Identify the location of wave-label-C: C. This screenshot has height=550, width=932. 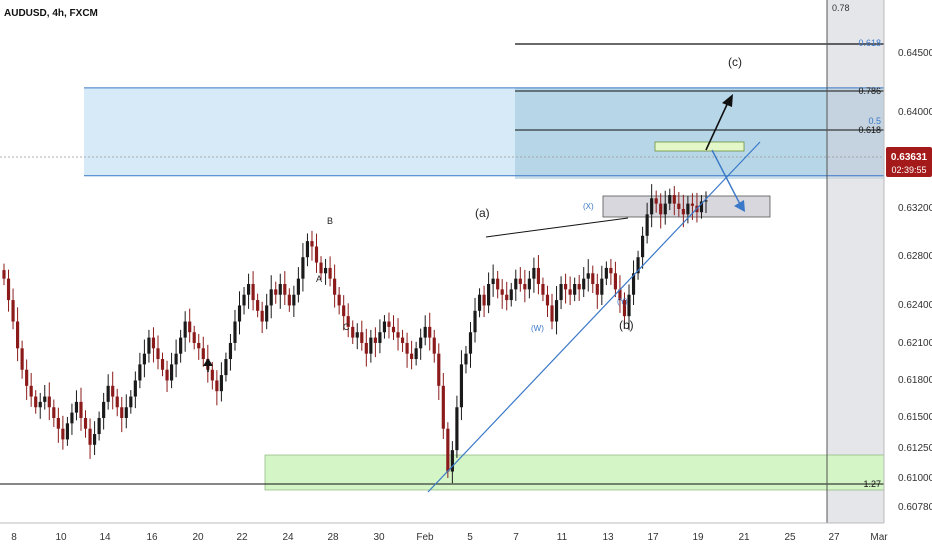
(346, 327).